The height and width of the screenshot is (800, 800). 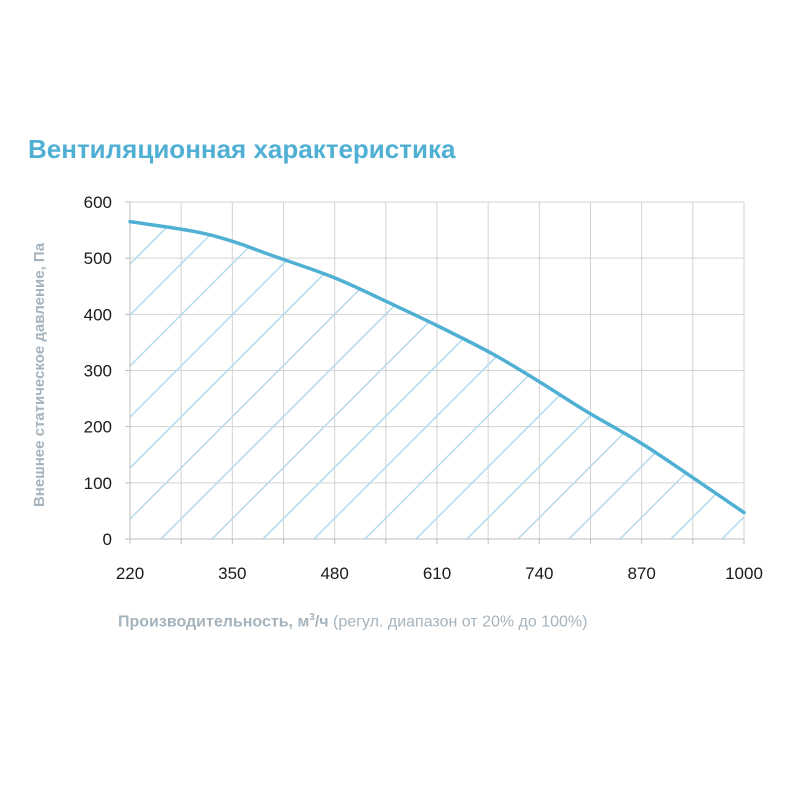 I want to click on x-tick-label: 1000, so click(x=744, y=573).